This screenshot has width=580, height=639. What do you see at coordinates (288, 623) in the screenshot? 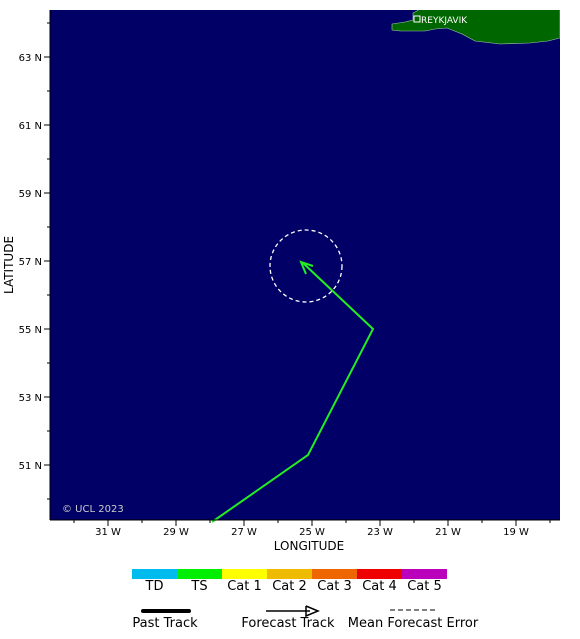
I see `forecast-track-label: Forecast Track` at bounding box center [288, 623].